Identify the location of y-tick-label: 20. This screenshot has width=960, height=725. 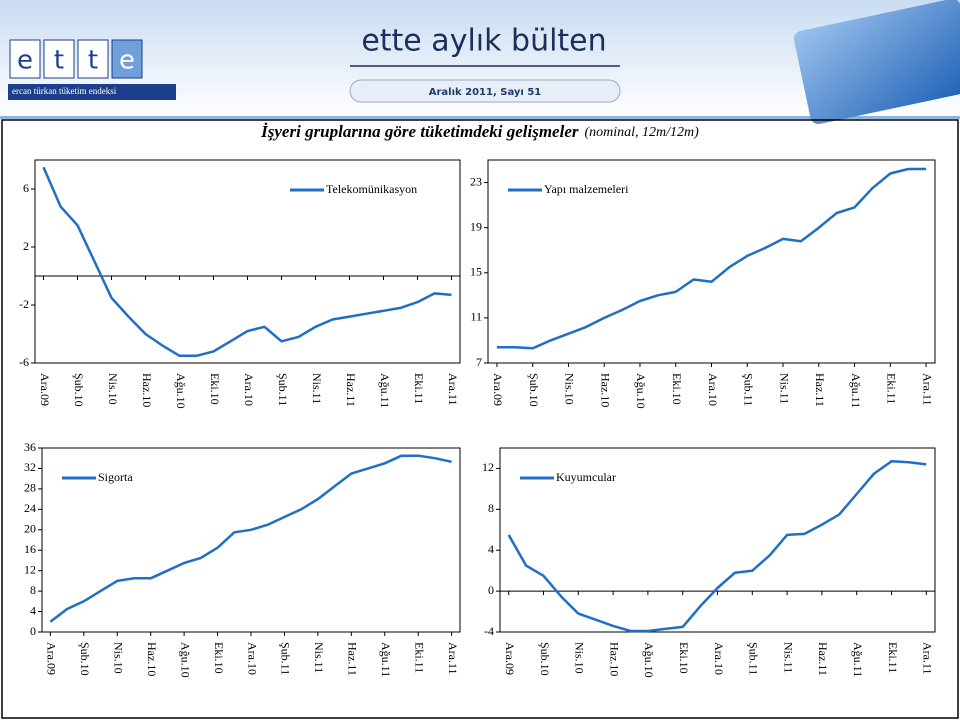
(30, 529).